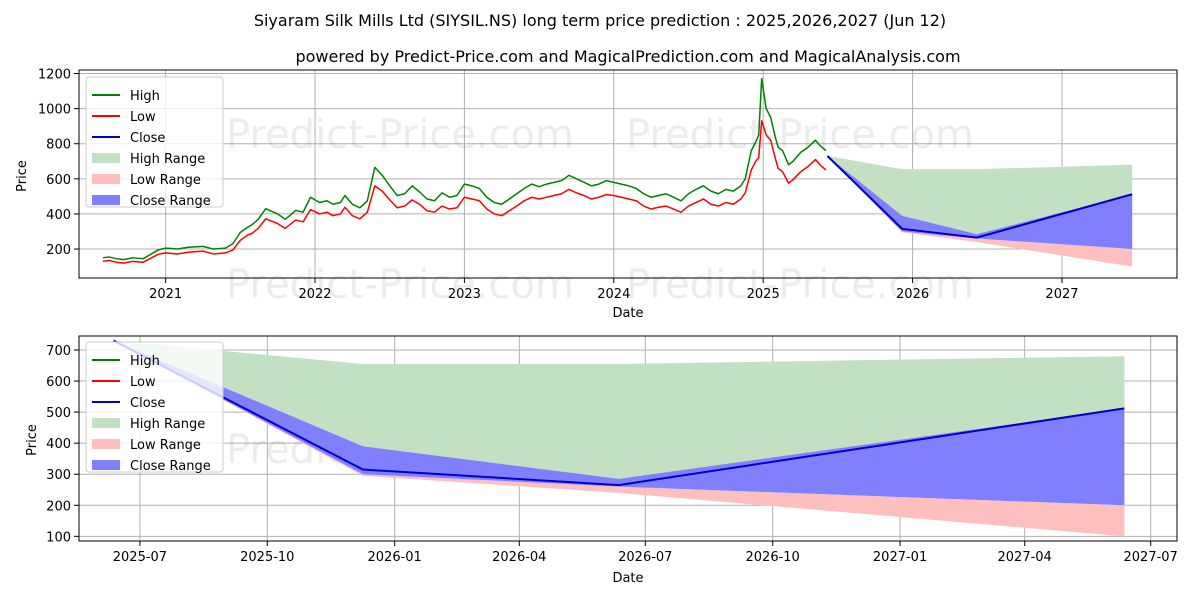 The width and height of the screenshot is (1200, 600). I want to click on top-ytick-label: 200, so click(58, 250).